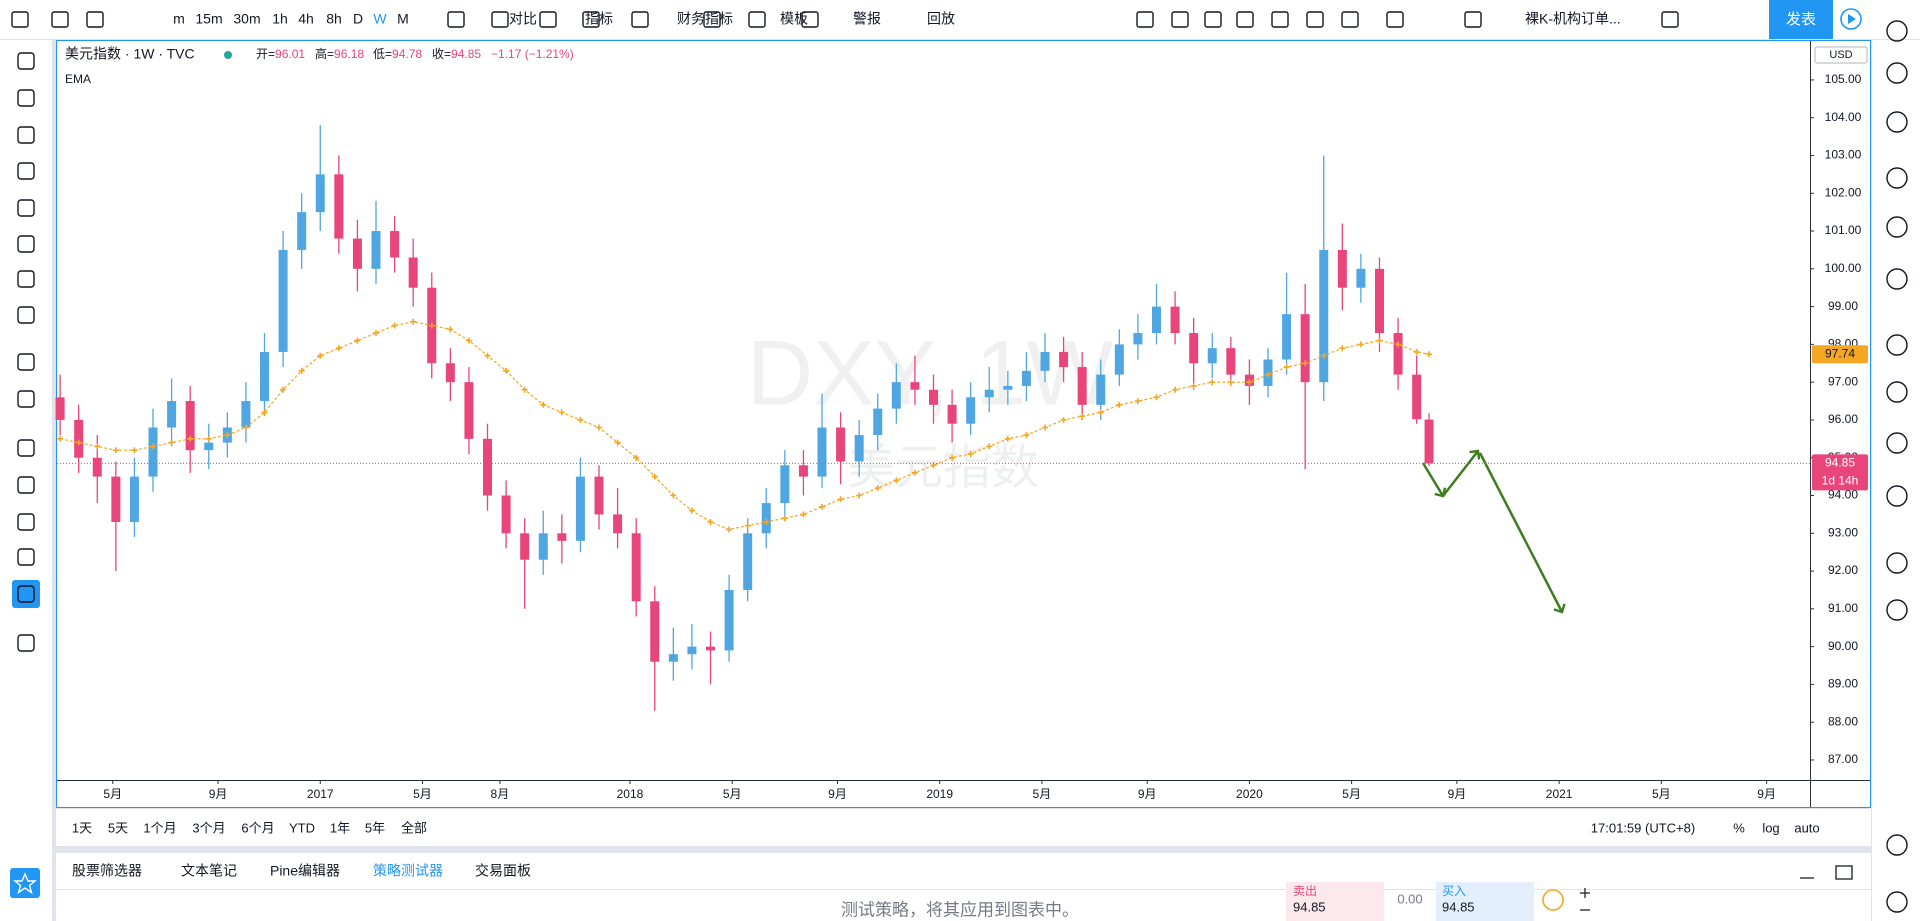 This screenshot has height=921, width=1920. I want to click on interval-button: W, so click(380, 19).